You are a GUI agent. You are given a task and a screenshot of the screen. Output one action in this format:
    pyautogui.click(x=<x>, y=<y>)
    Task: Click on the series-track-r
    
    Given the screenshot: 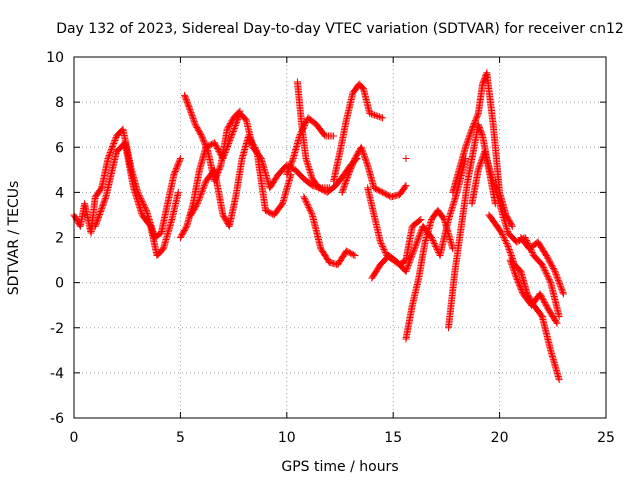 What is the action you would take?
    pyautogui.click(x=533, y=291)
    